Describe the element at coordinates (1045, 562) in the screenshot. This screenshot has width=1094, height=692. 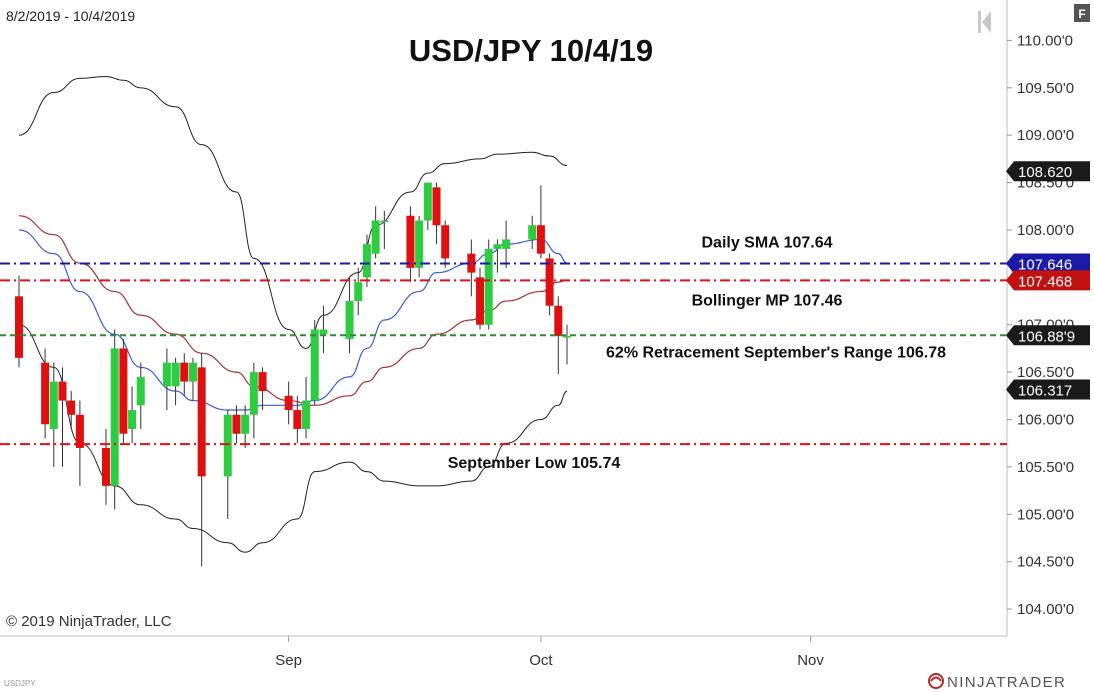
I see `y-tick-label: 104.50'0` at that location.